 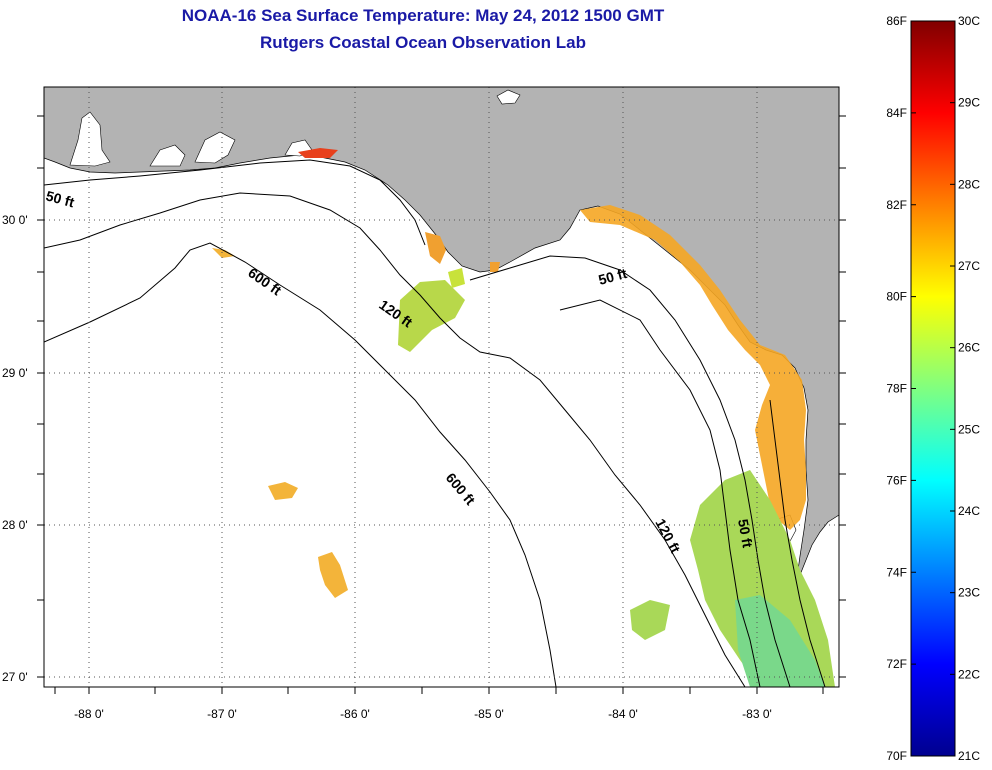 I want to click on contour-coast-east, so click(x=797, y=543).